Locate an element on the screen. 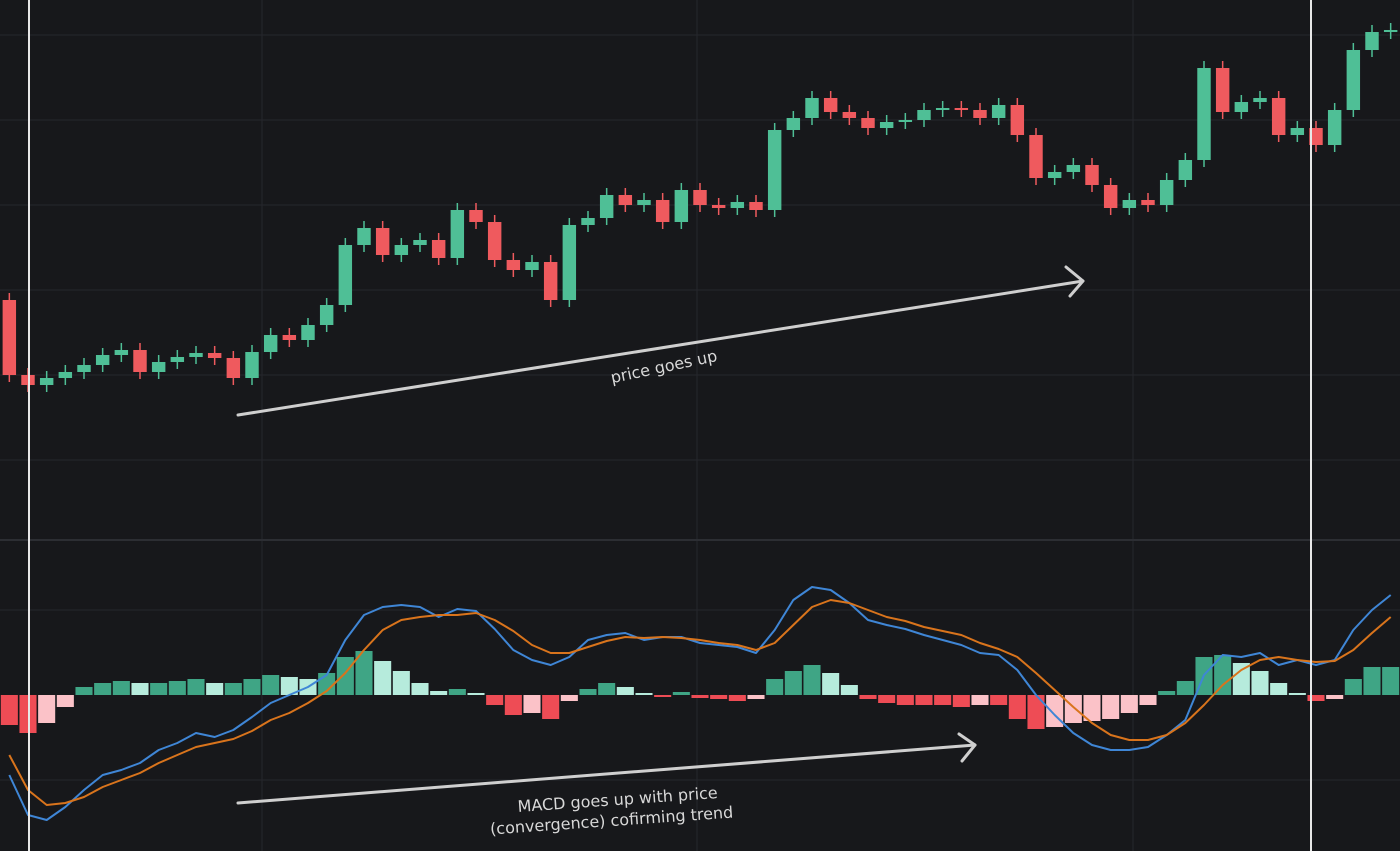 The image size is (1400, 851). arrow is located at coordinates (606, 768).